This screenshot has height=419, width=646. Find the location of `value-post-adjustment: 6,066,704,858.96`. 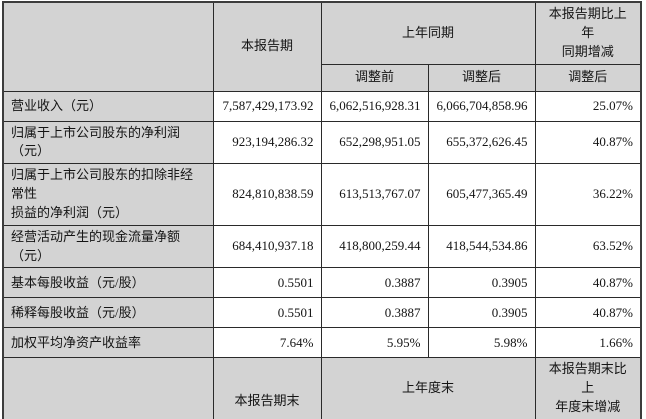

value-post-adjustment: 6,066,704,858.96 is located at coordinates (481, 106).